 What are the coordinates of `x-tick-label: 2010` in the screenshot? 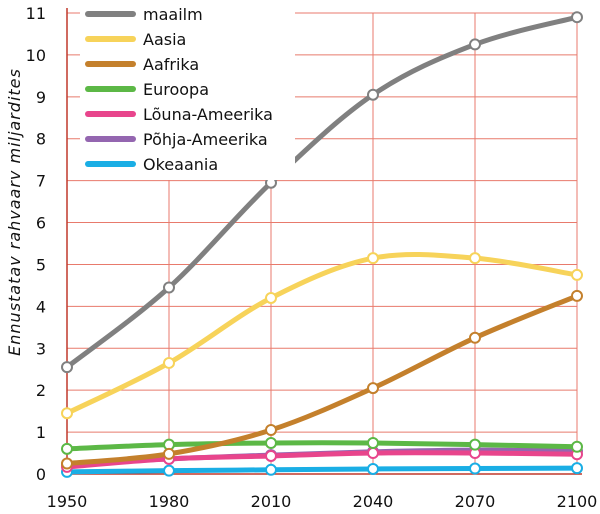 It's located at (271, 501).